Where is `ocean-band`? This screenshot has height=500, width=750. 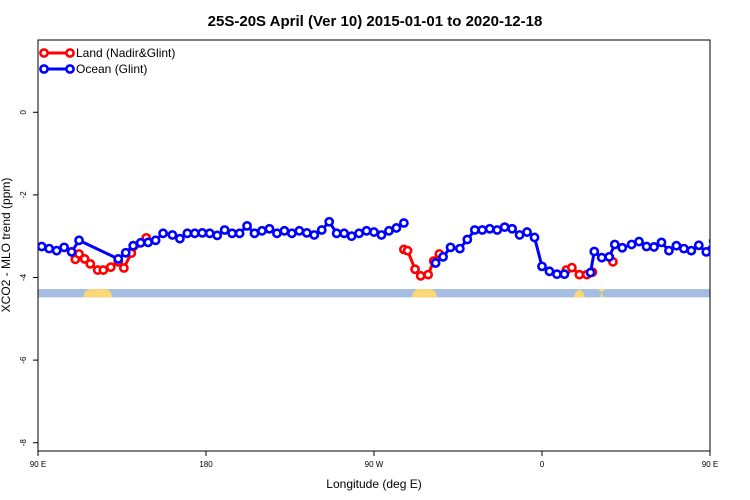
ocean-band is located at coordinates (374, 293).